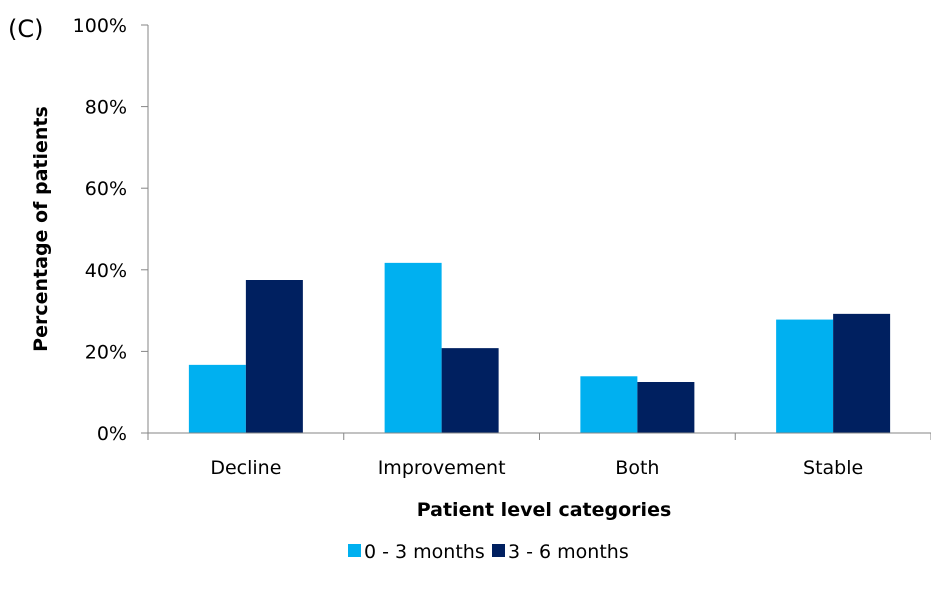 This screenshot has height=594, width=931. I want to click on x-tick-label: Stable, so click(833, 468).